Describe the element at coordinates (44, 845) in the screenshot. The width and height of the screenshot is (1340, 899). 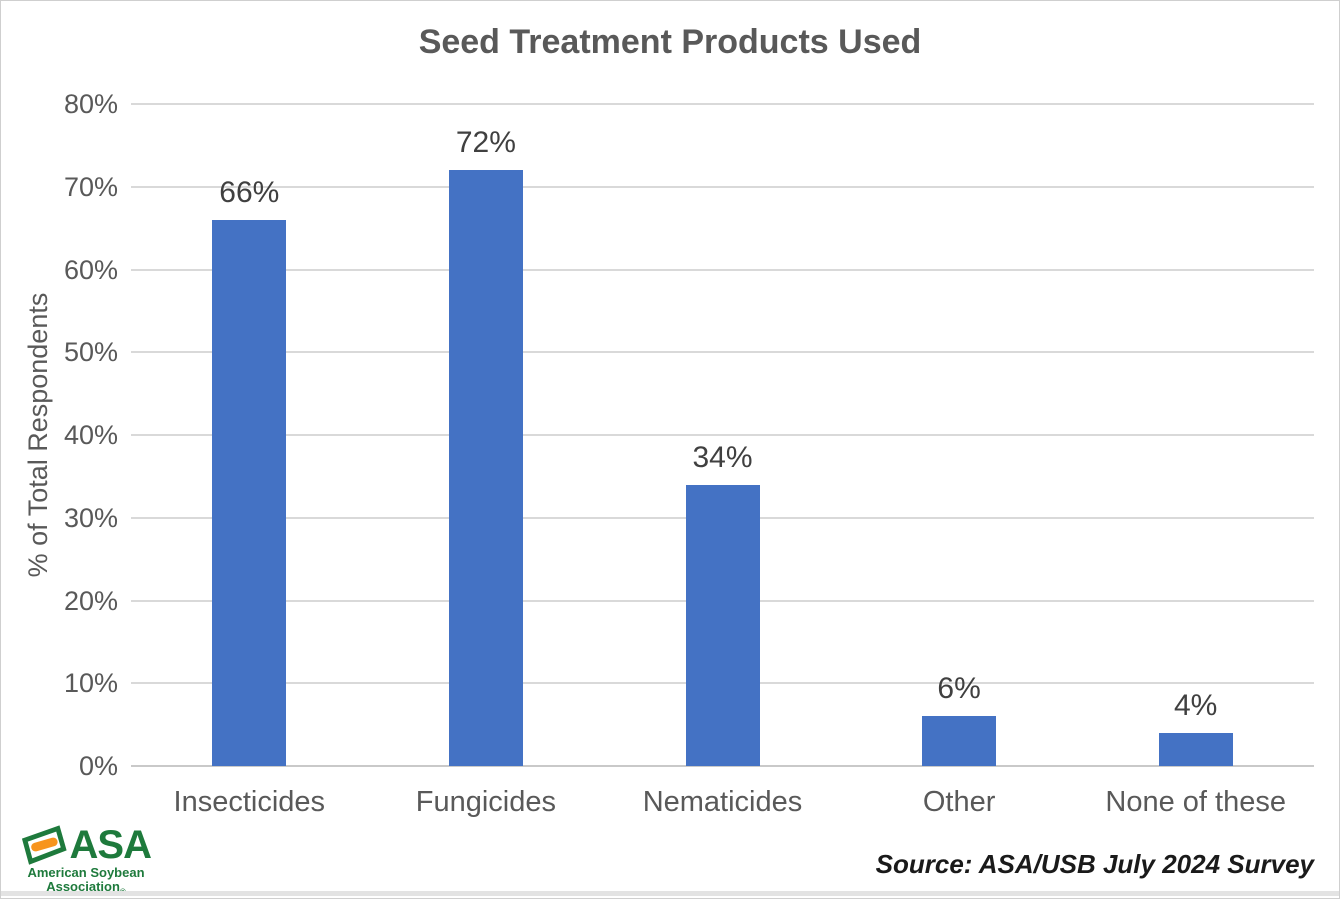
I see `asa-flag-icon` at that location.